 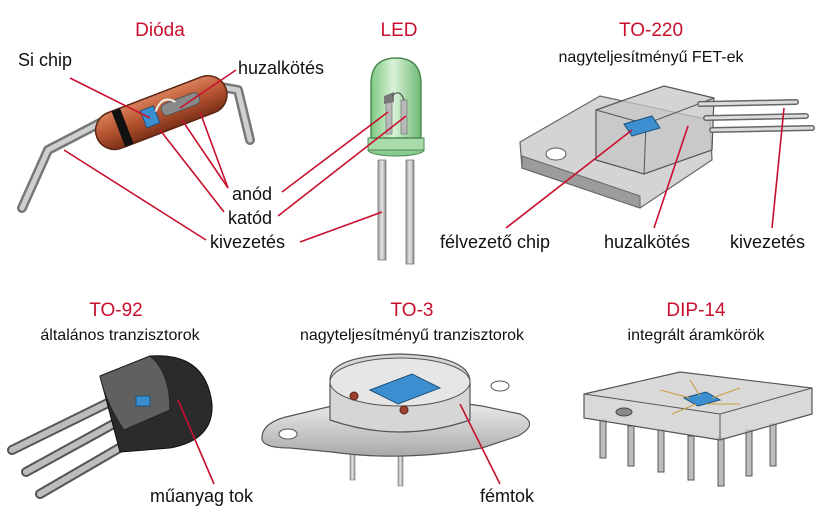 I want to click on diode-label-lead: kivezetés, so click(x=247, y=242).